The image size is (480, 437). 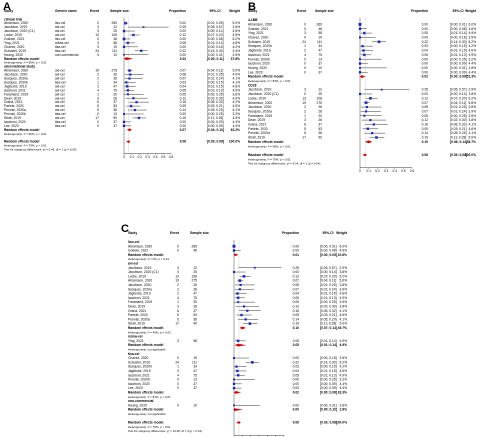 What do you see at coordinates (135, 337) in the screenshot?
I see `subgroup-label: relma-cel` at bounding box center [135, 337].